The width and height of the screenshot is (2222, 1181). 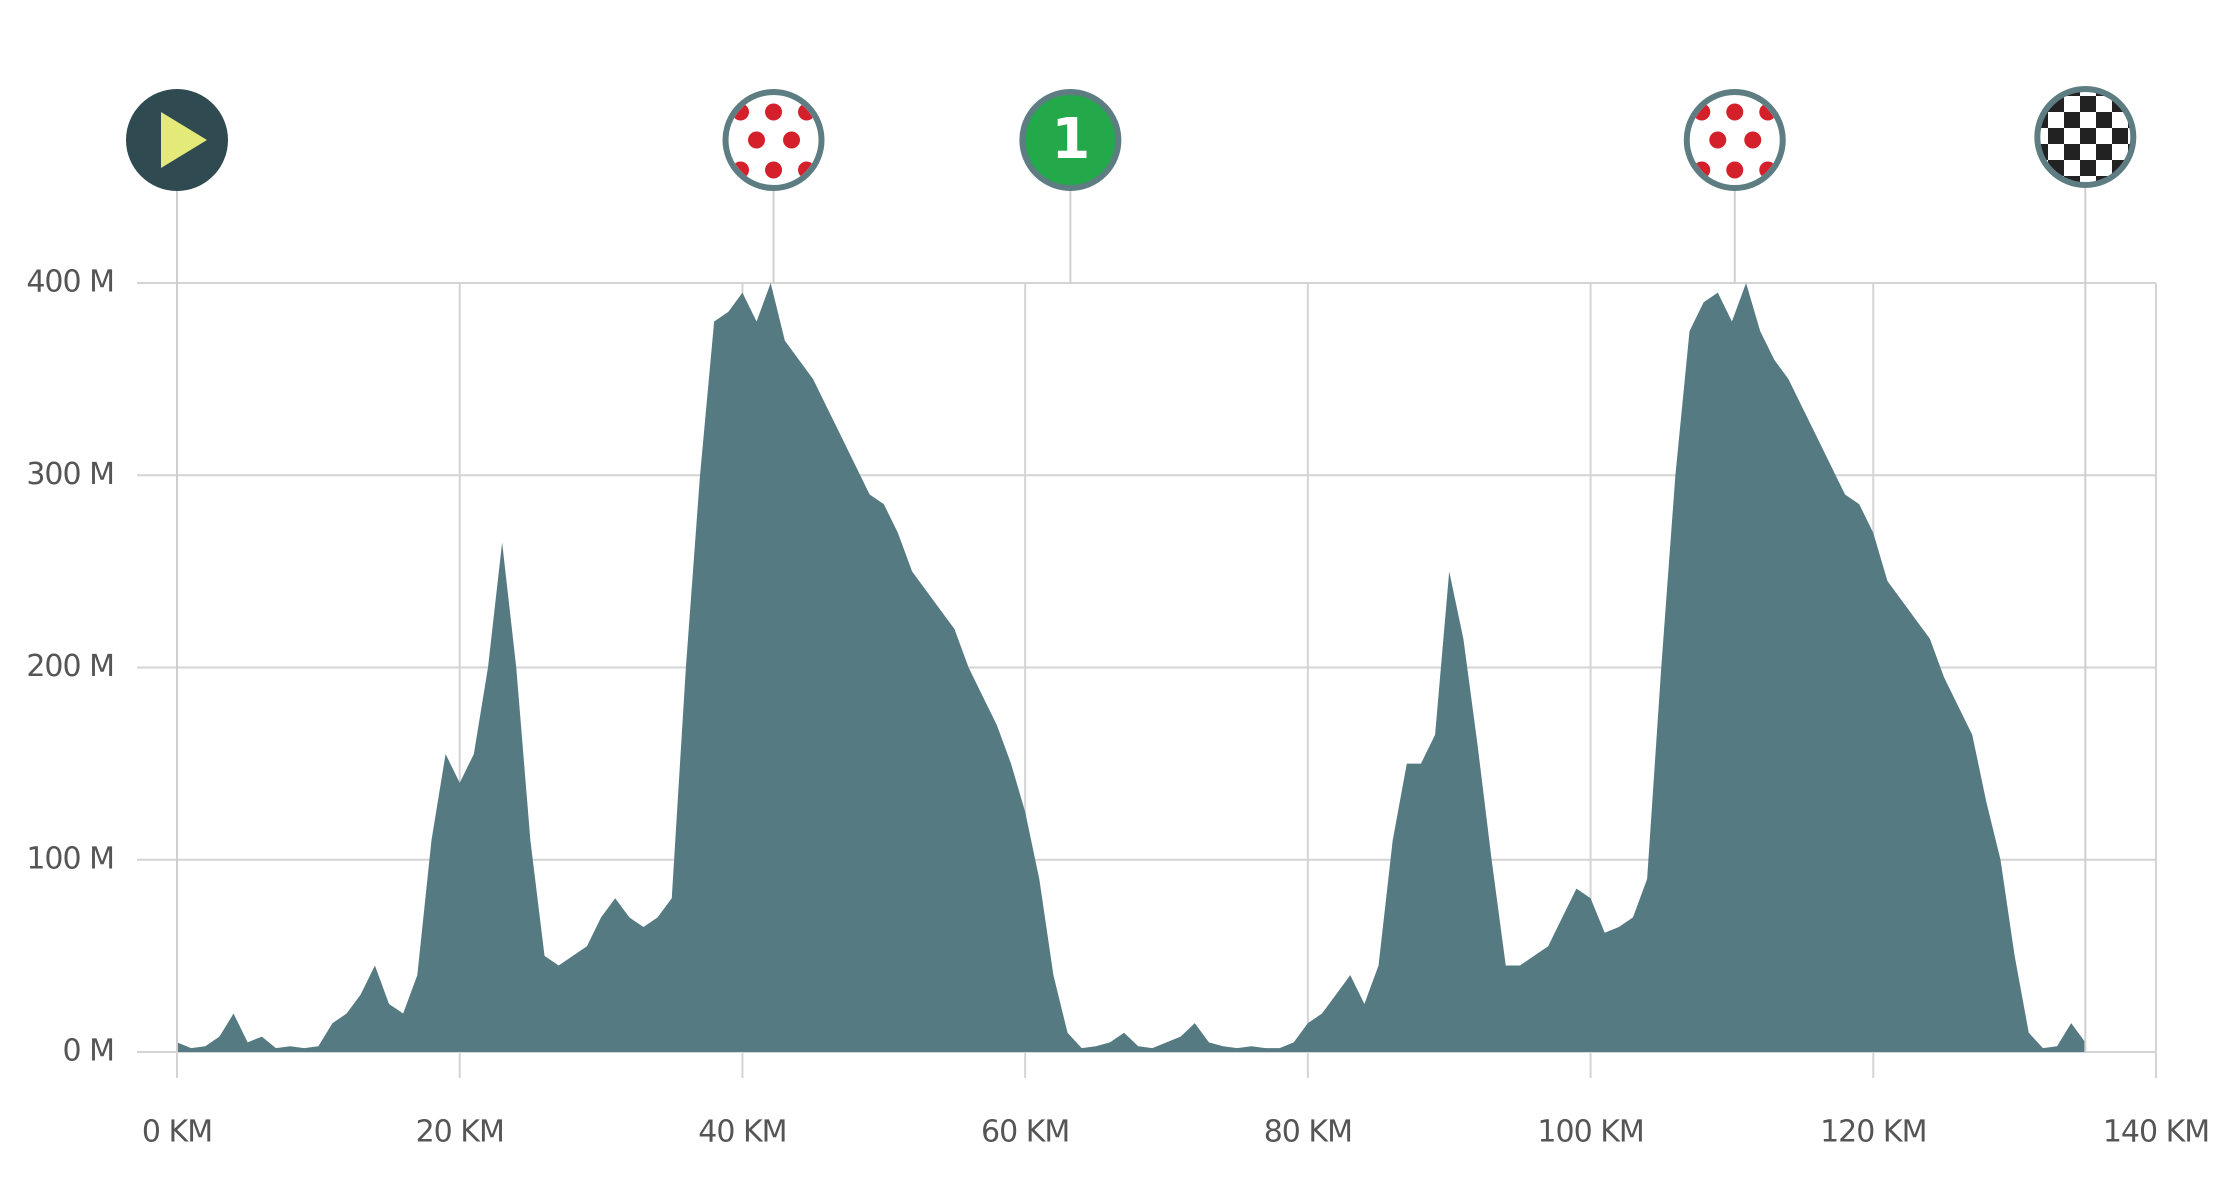 I want to click on x-tick-label: 60 KM, so click(x=1025, y=1132).